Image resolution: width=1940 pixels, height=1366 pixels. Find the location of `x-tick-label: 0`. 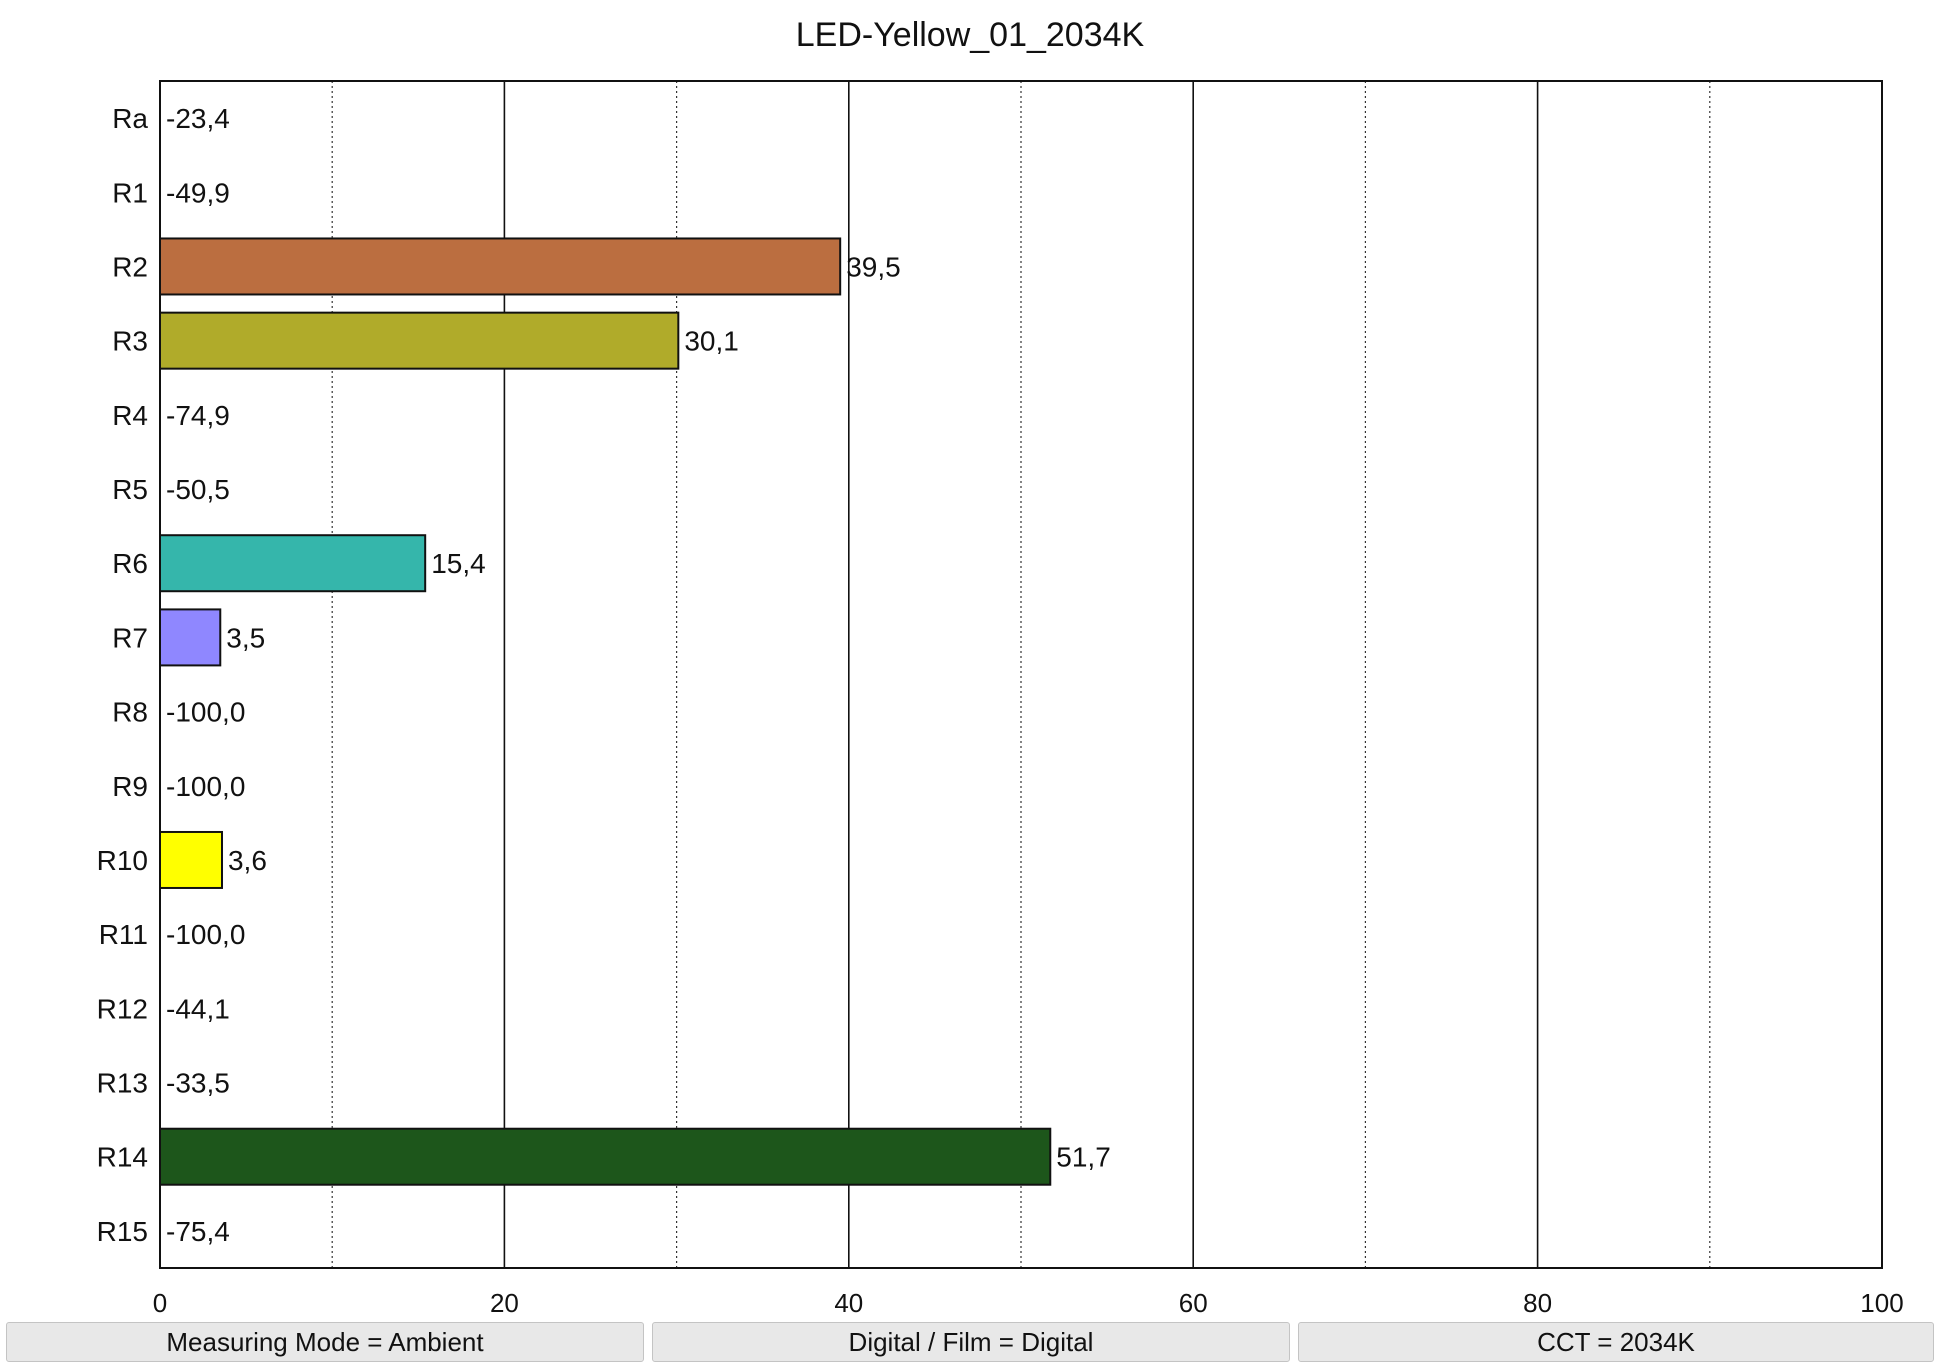

x-tick-label: 0 is located at coordinates (160, 1303).